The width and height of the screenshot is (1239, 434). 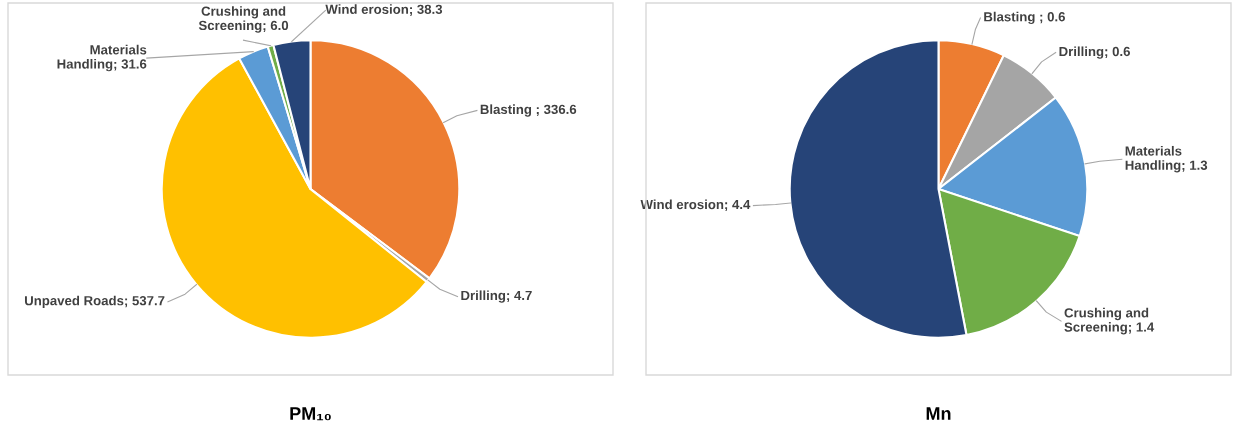 I want to click on text: Mn, so click(x=938, y=413).